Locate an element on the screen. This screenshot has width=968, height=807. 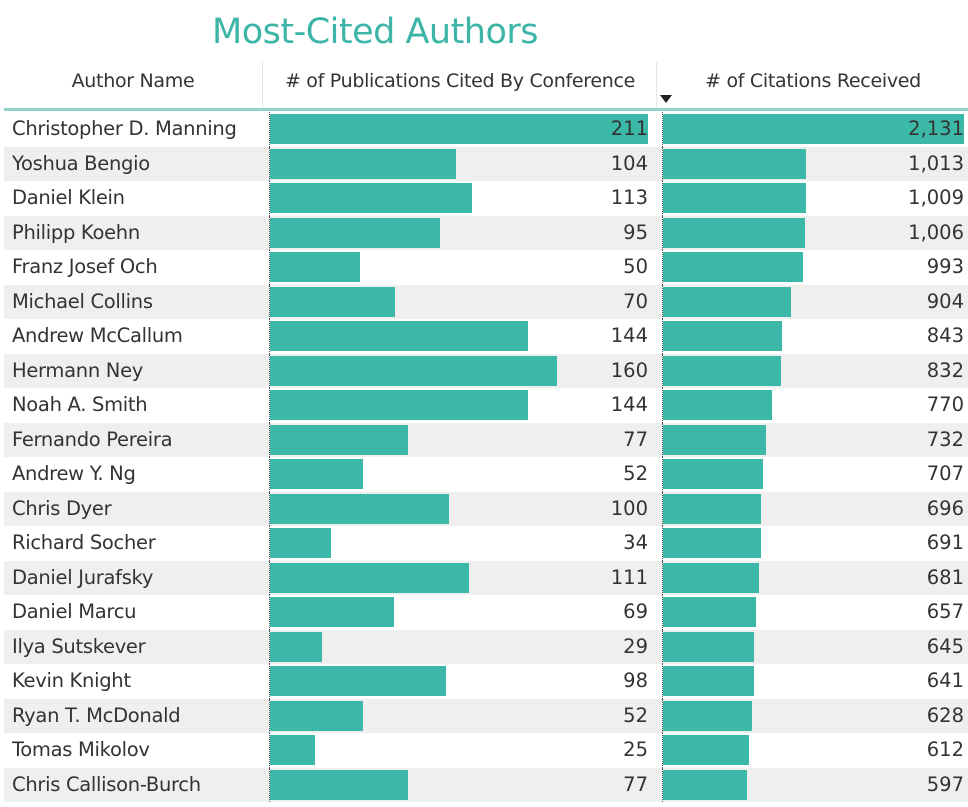
column-header-author-name: Author Name is located at coordinates (133, 81).